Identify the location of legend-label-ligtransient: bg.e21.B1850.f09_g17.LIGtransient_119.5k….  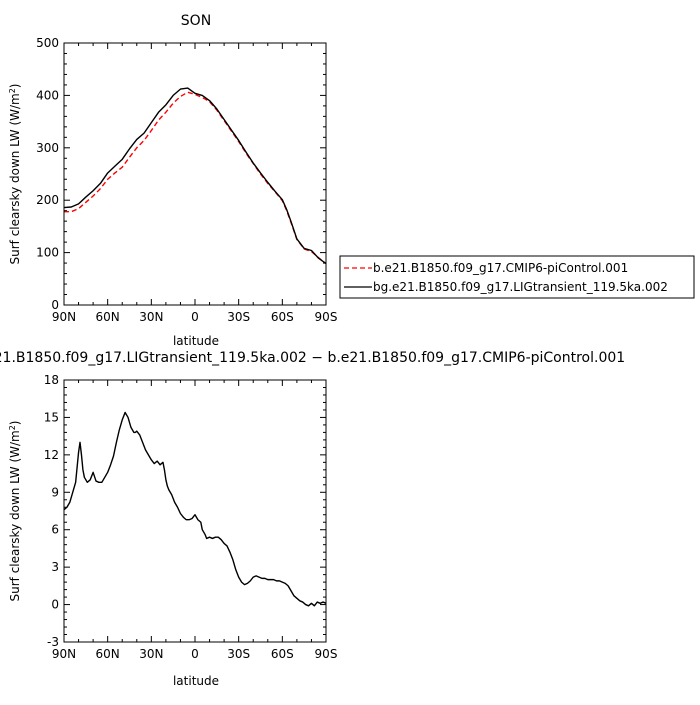
(520, 287).